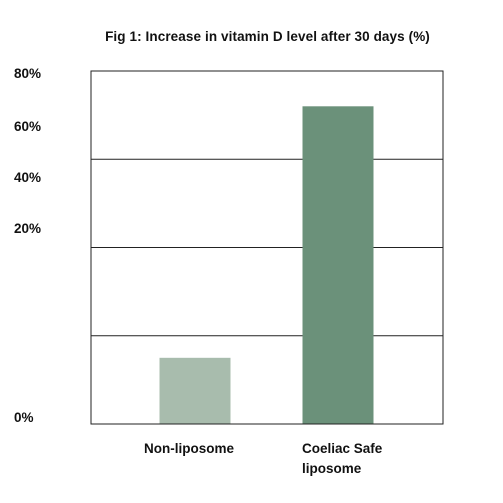 The height and width of the screenshot is (503, 503). I want to click on bar-coeliac-safe-liposome, so click(338, 265).